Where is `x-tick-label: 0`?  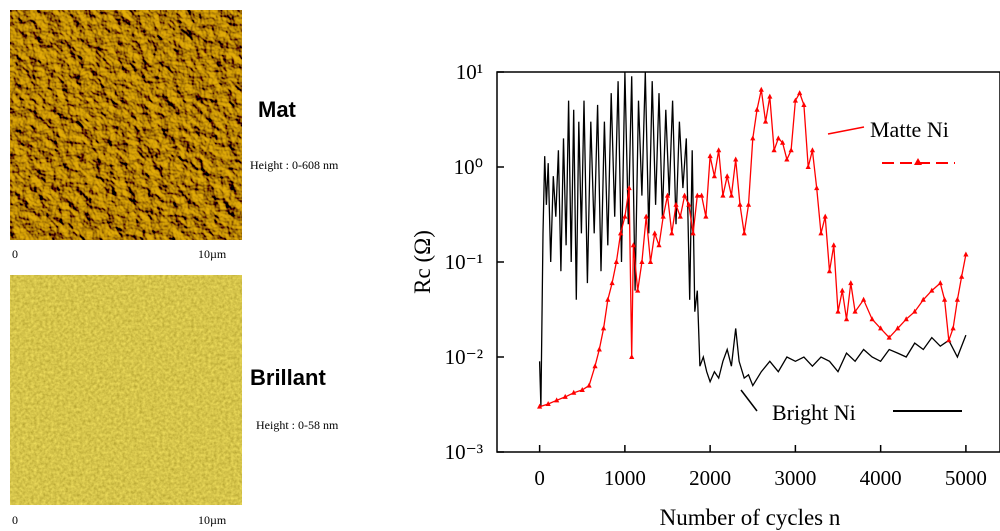 x-tick-label: 0 is located at coordinates (539, 478).